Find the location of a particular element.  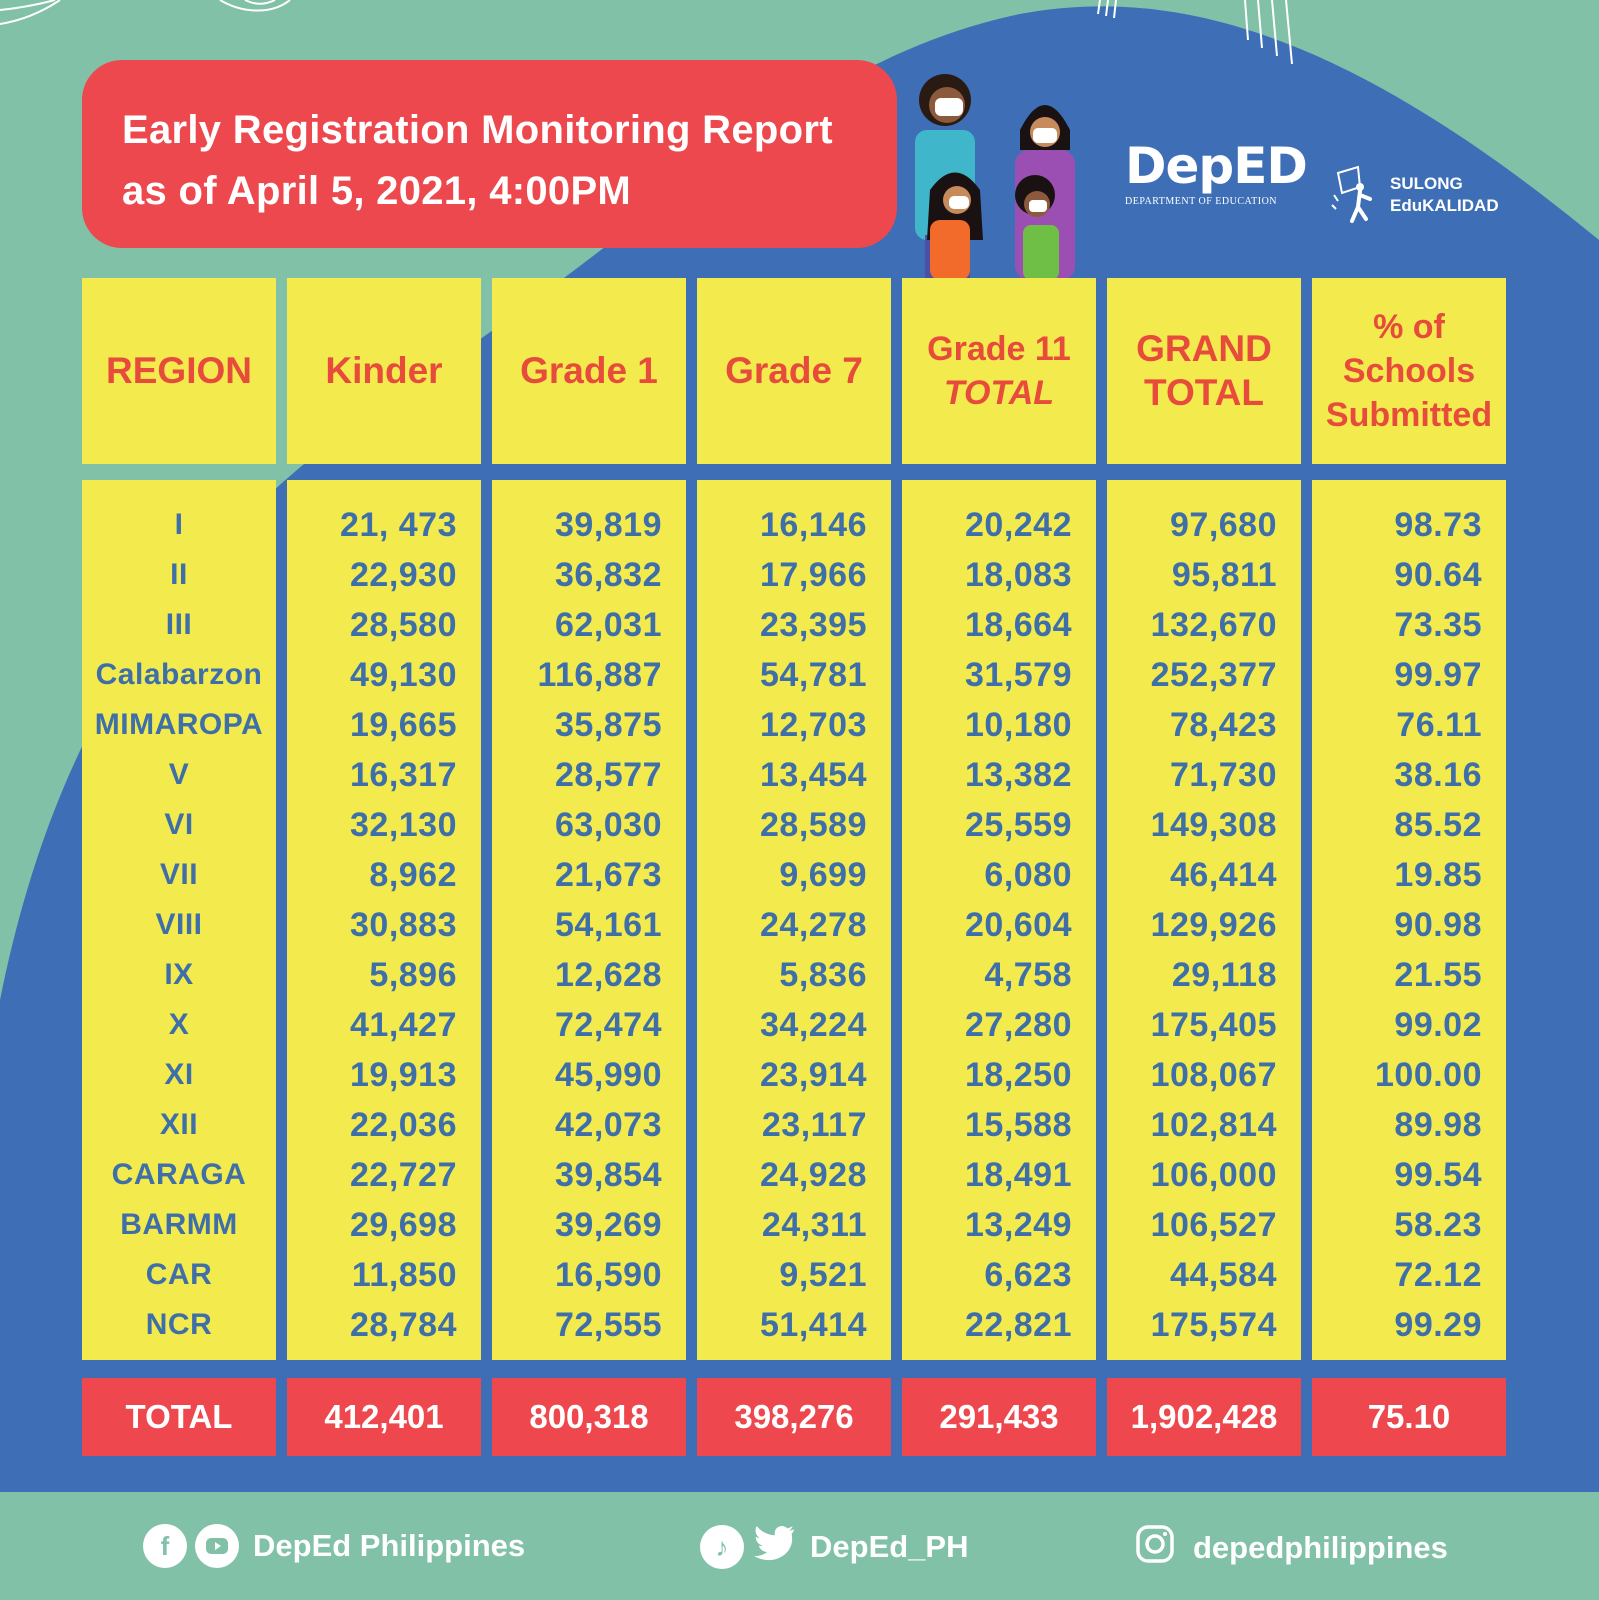

kinder-value: 5,896 is located at coordinates (413, 975).